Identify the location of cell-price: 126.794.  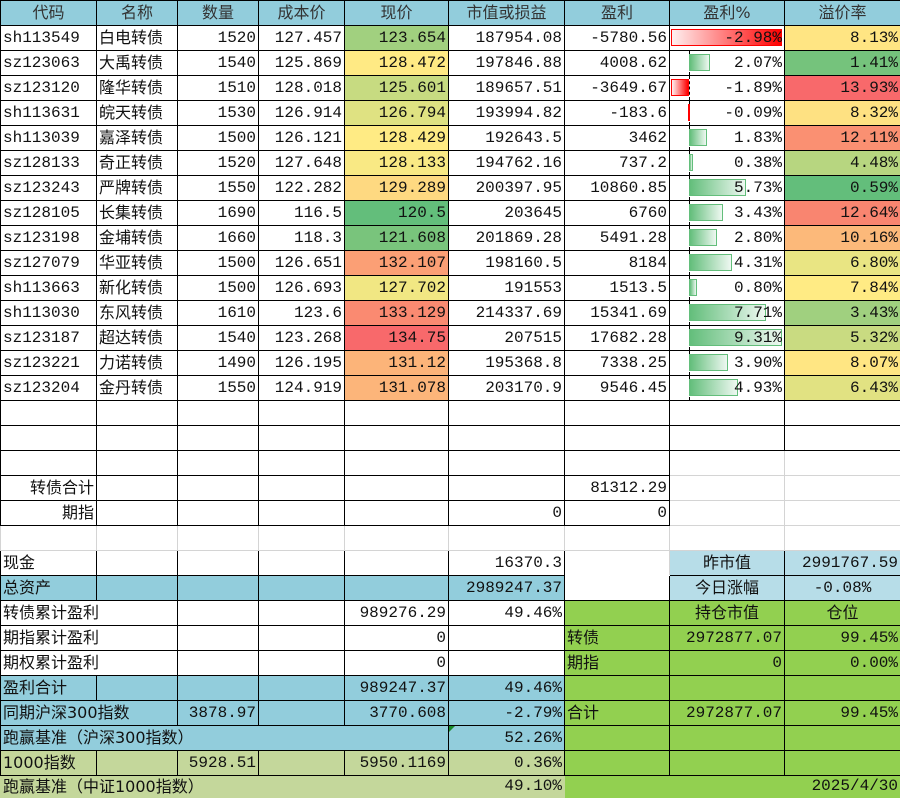
(397, 113).